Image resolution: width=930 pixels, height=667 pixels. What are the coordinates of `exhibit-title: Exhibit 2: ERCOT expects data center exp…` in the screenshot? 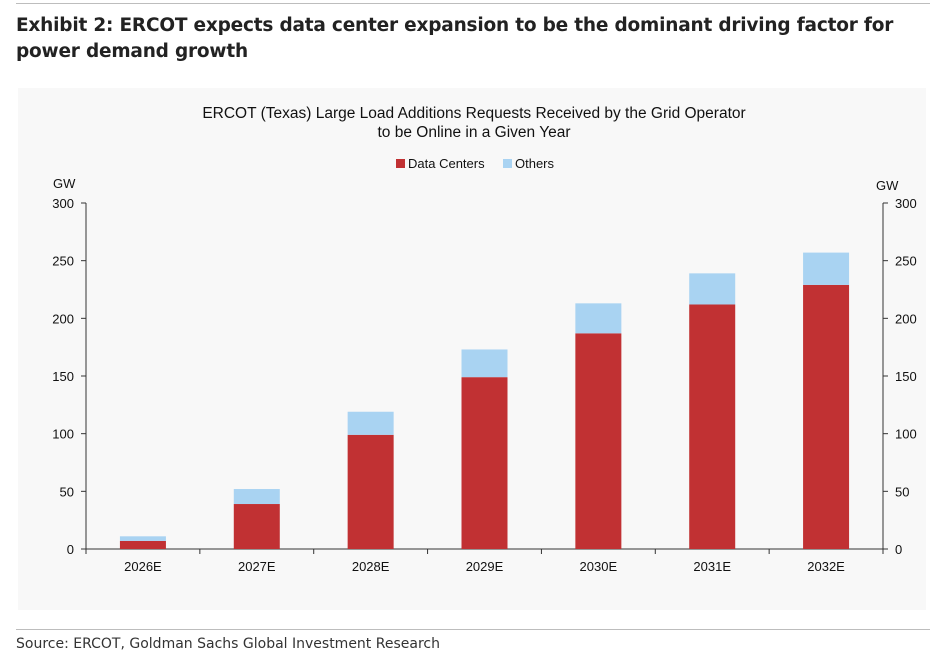 It's located at (455, 38).